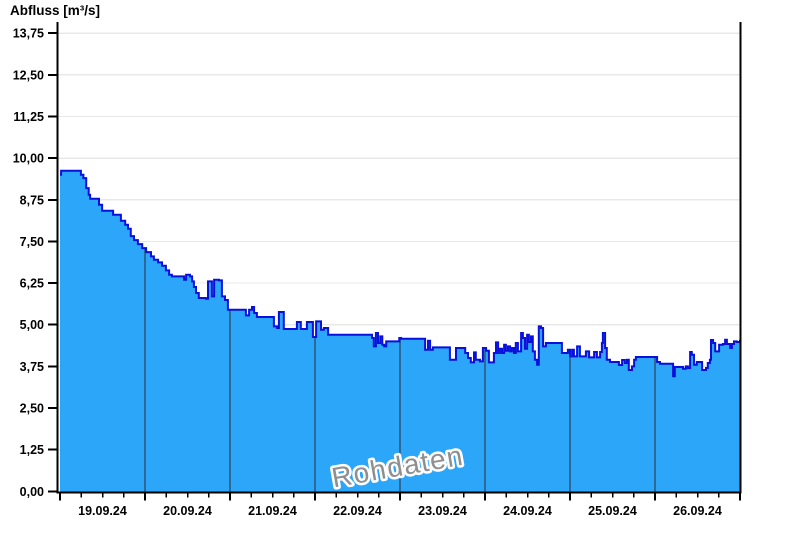 Image resolution: width=800 pixels, height=550 pixels. Describe the element at coordinates (32, 200) in the screenshot. I see `y-tick-label: 8,75` at that location.